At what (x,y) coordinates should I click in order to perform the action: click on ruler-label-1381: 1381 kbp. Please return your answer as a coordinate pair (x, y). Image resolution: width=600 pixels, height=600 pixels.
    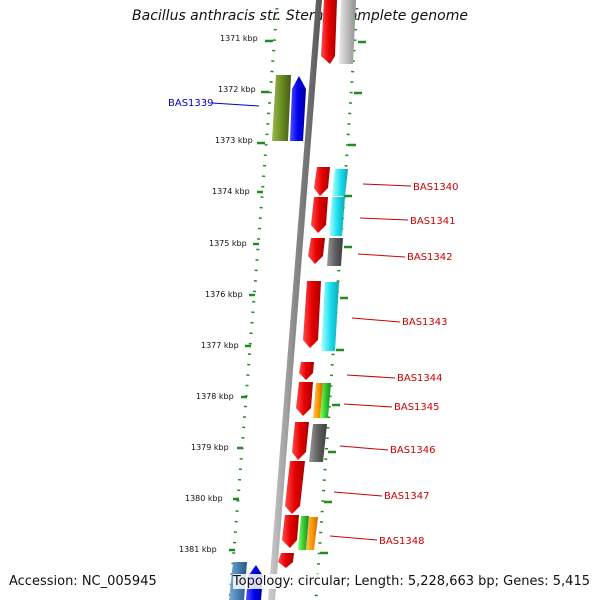
    Looking at the image, I should click on (198, 549).